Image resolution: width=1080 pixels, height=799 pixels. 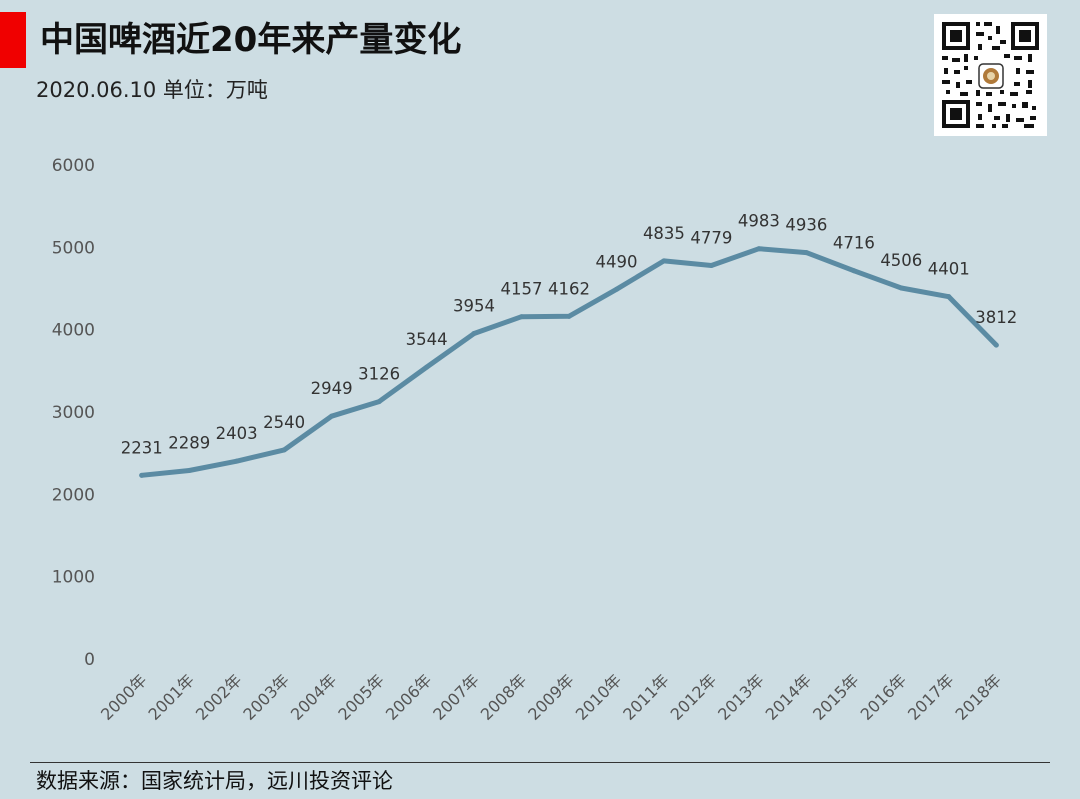 I want to click on x-tick-label: 2004年, so click(x=314, y=697).